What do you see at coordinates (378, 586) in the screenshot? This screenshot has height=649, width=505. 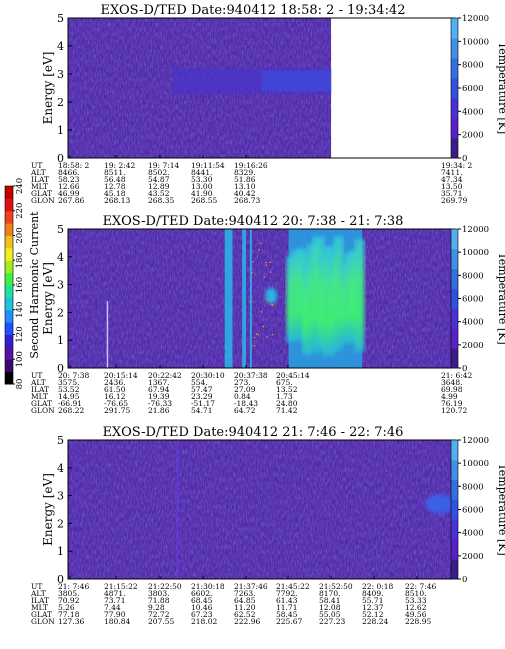 I see `table-cell: 22: 0:18` at bounding box center [378, 586].